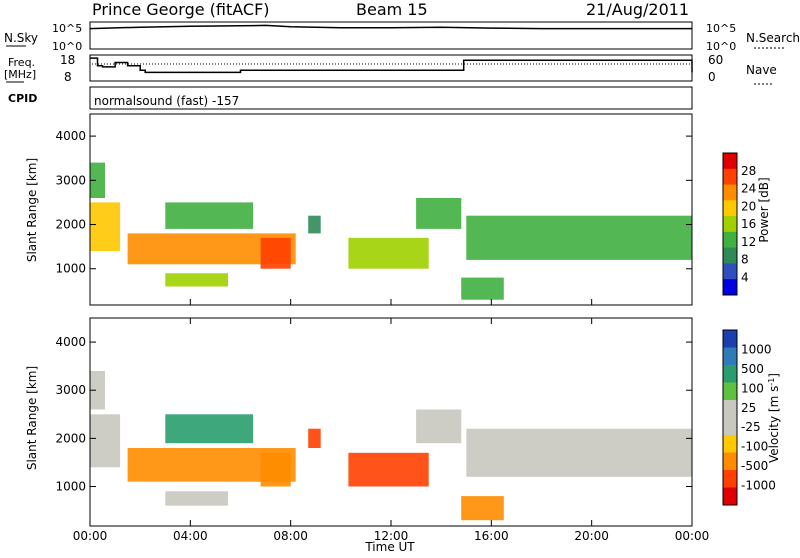 This screenshot has height=558, width=800. What do you see at coordinates (758, 486) in the screenshot?
I see `velocity-colorbar-tick: -1000` at bounding box center [758, 486].